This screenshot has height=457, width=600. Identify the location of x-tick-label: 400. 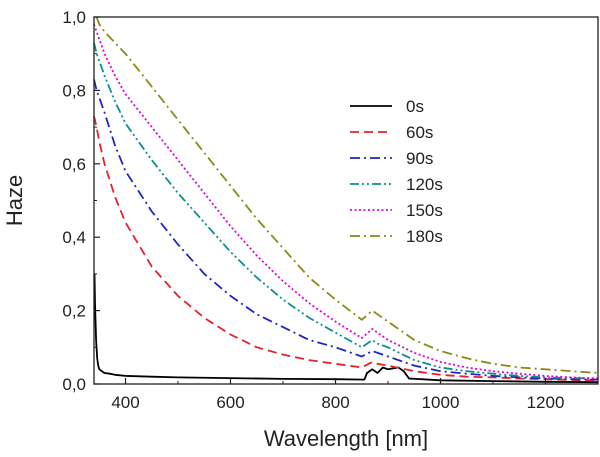
(125, 402).